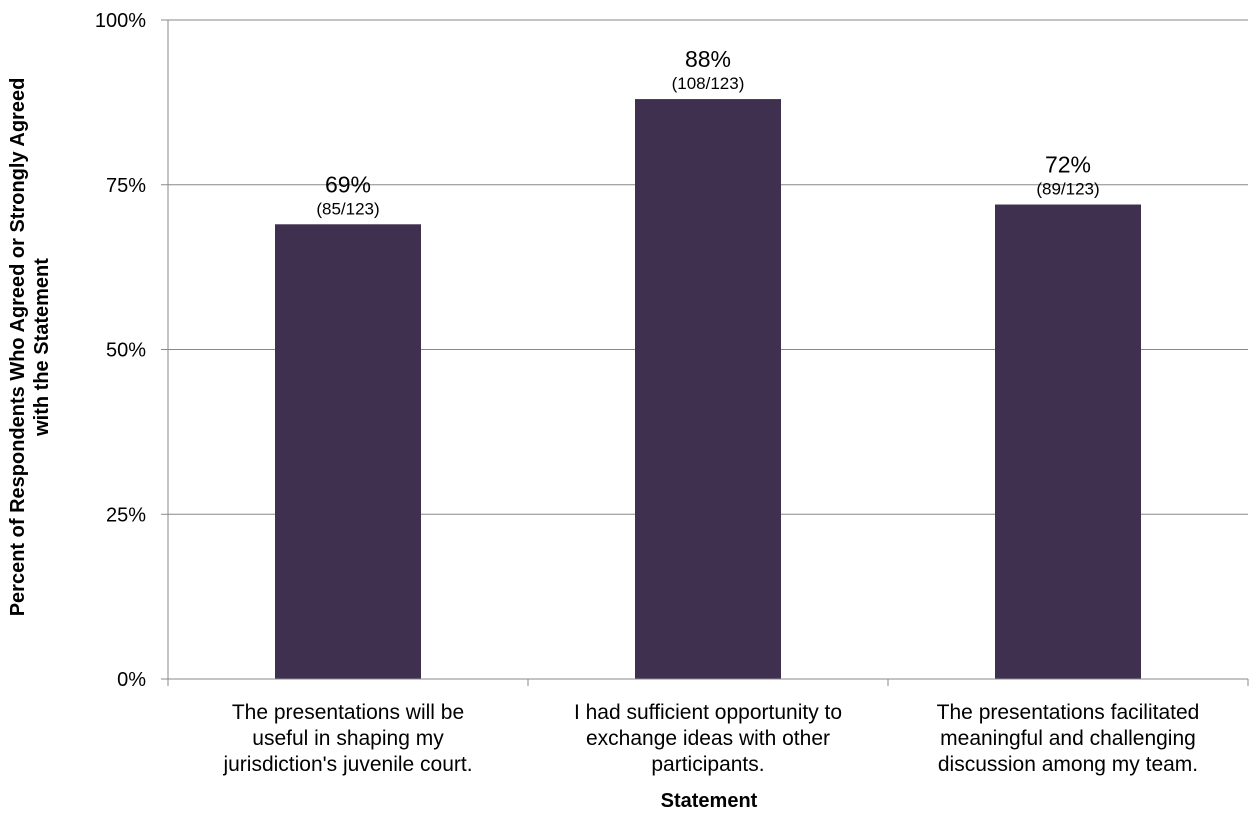 The image size is (1258, 833). I want to click on x-axis-title: Statement, so click(709, 801).